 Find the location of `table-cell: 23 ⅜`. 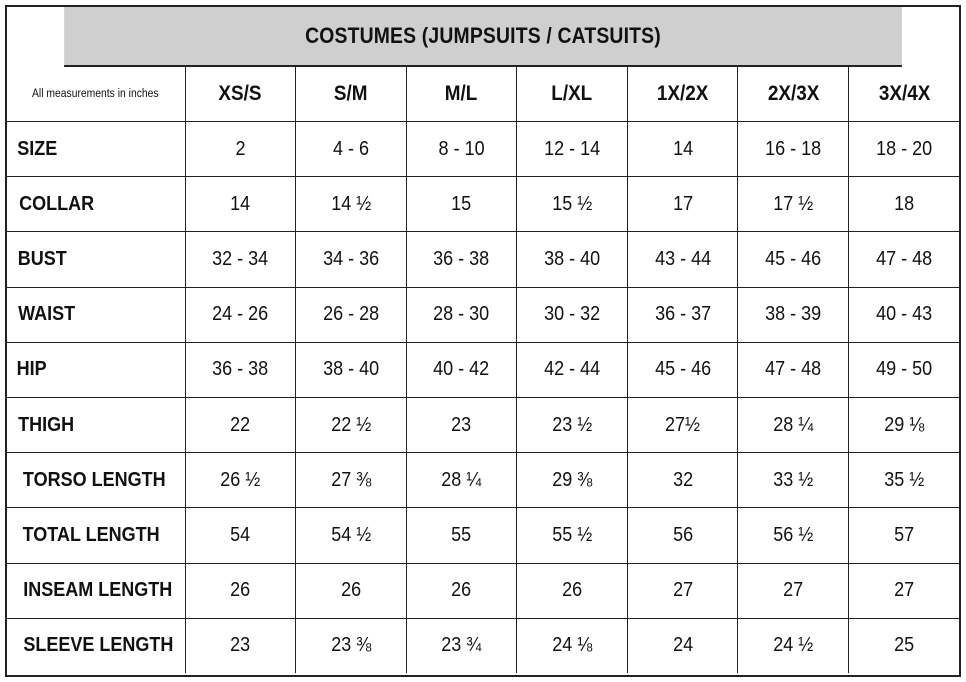

table-cell: 23 ⅜ is located at coordinates (351, 645).